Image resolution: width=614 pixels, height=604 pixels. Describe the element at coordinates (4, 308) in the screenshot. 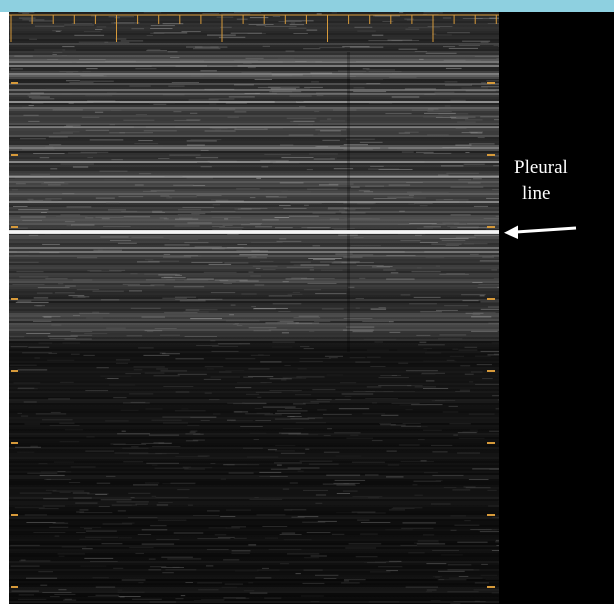

I see `left-border` at that location.